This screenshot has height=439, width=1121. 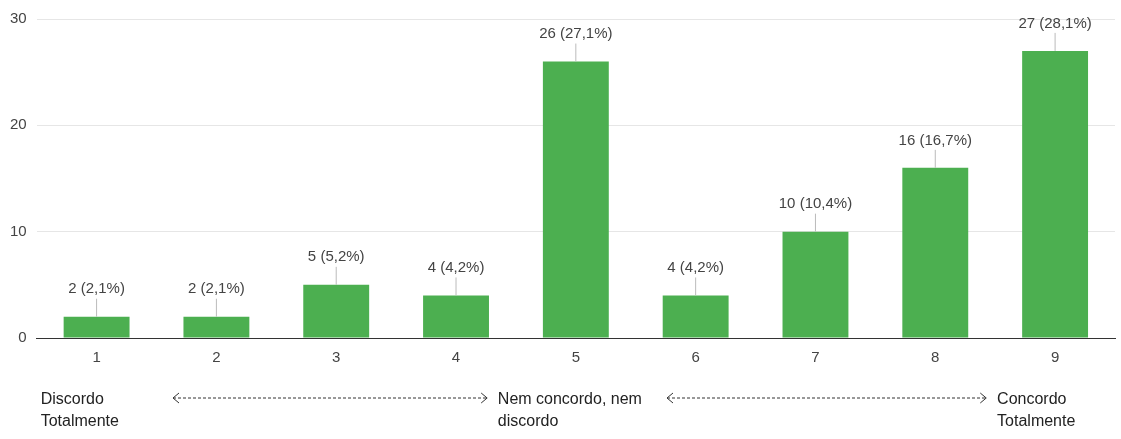 I want to click on data-label: 5 (5,2%), so click(x=336, y=256).